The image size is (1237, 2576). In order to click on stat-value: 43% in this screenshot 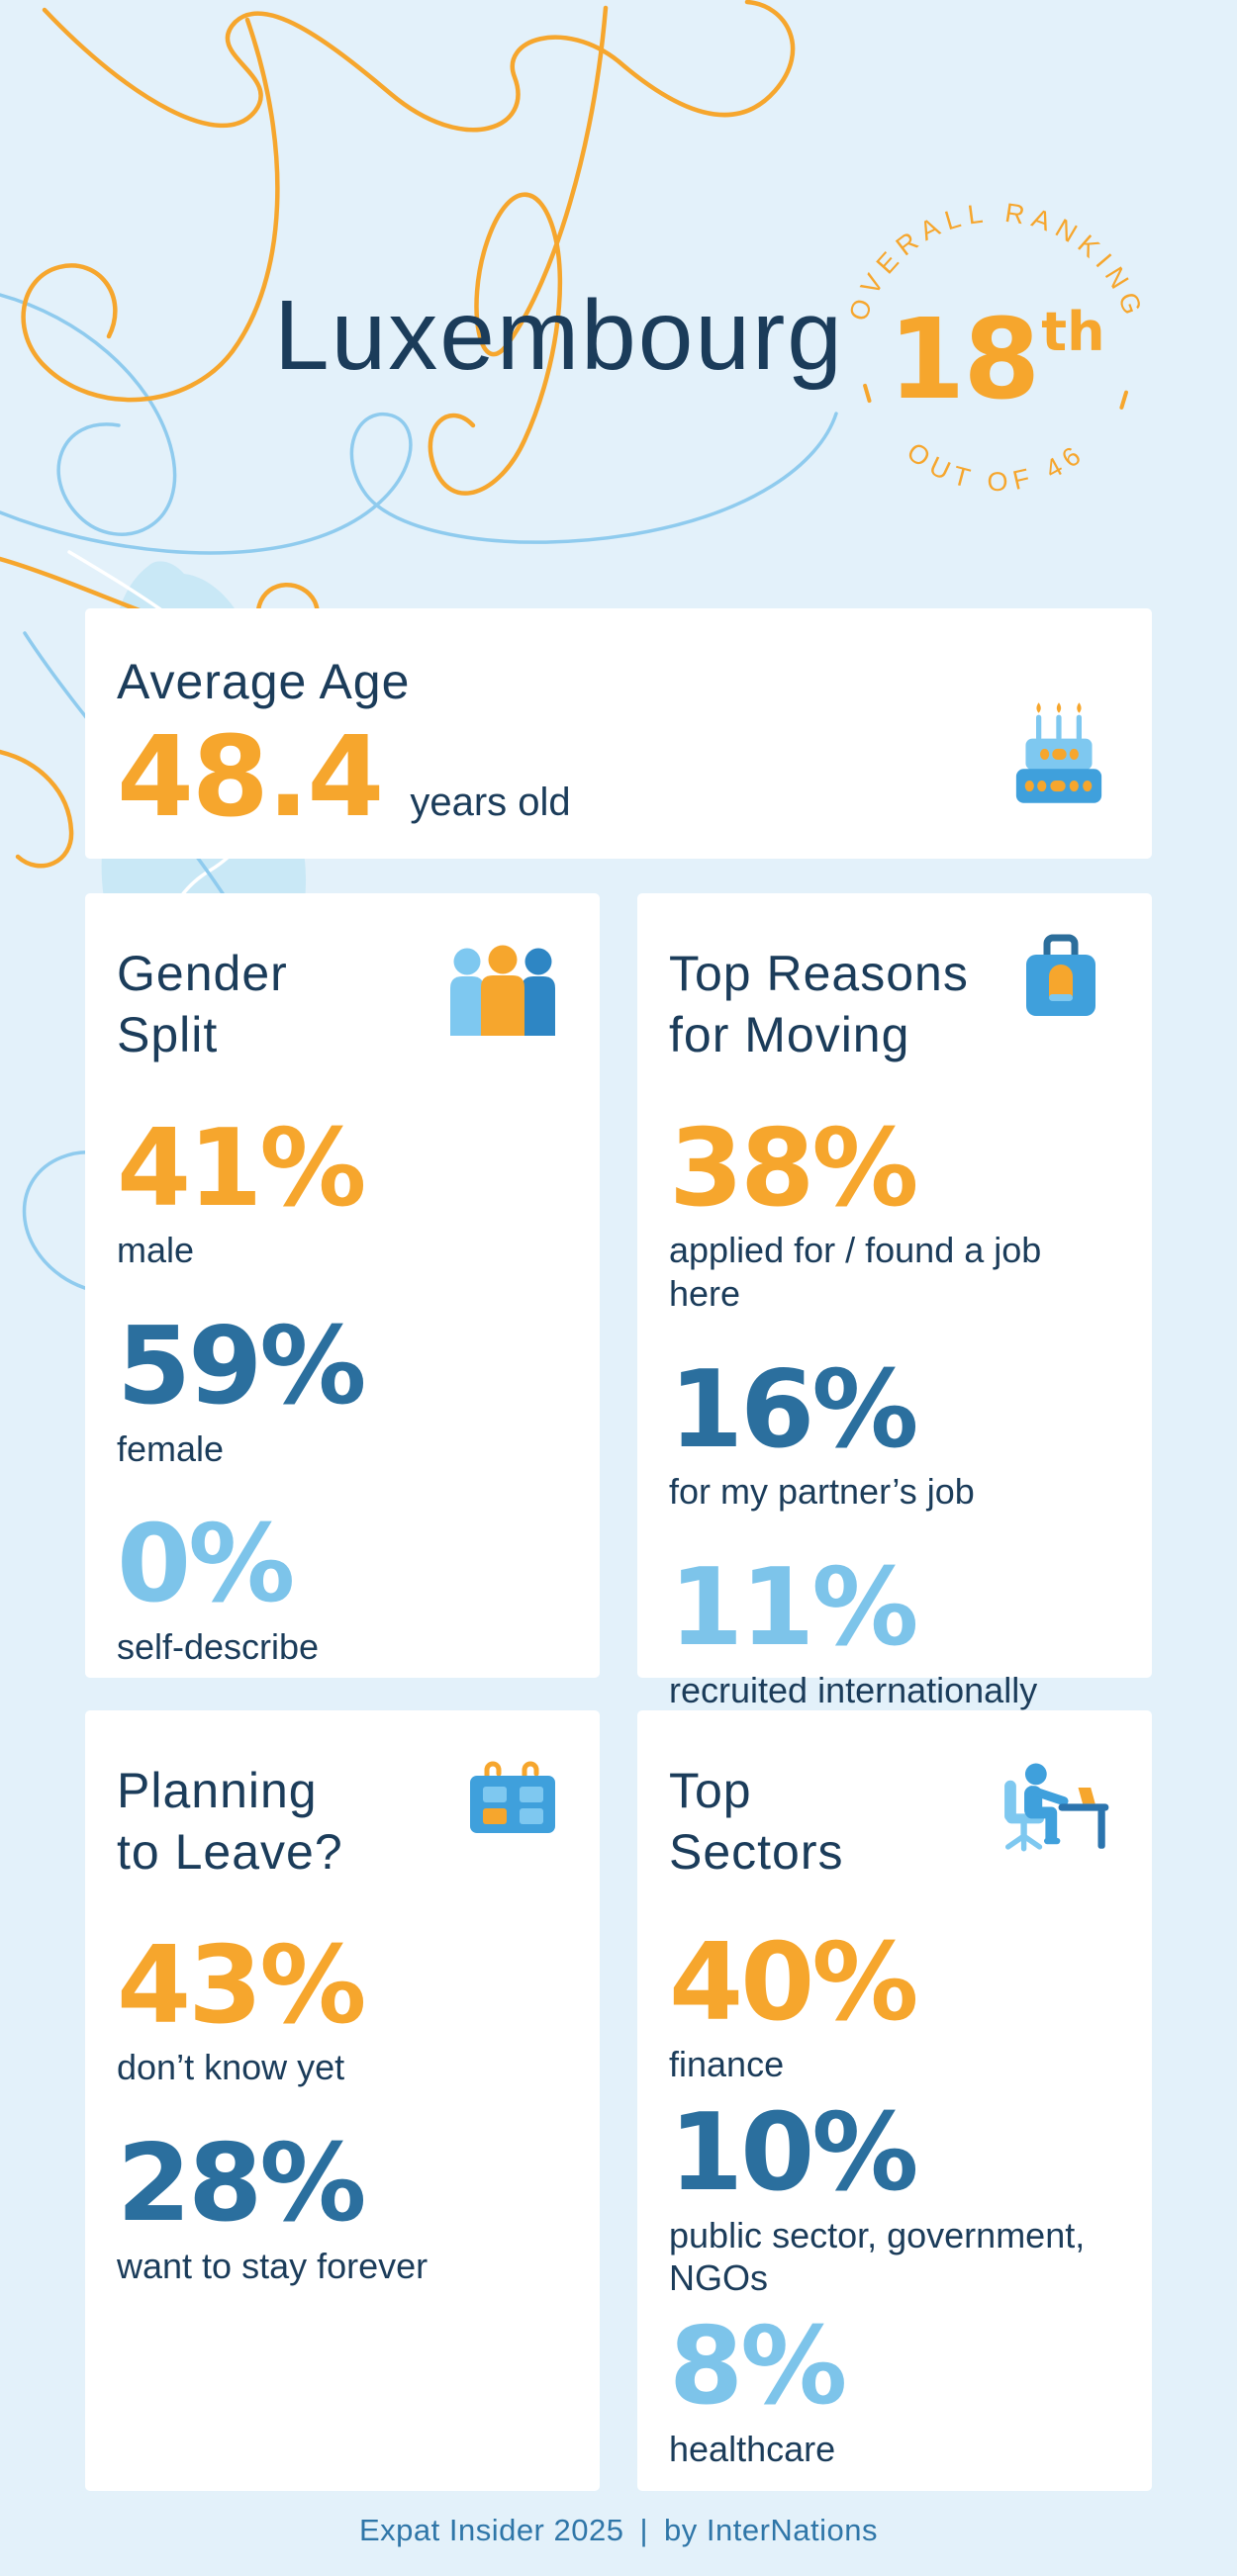, I will do `click(242, 1986)`.